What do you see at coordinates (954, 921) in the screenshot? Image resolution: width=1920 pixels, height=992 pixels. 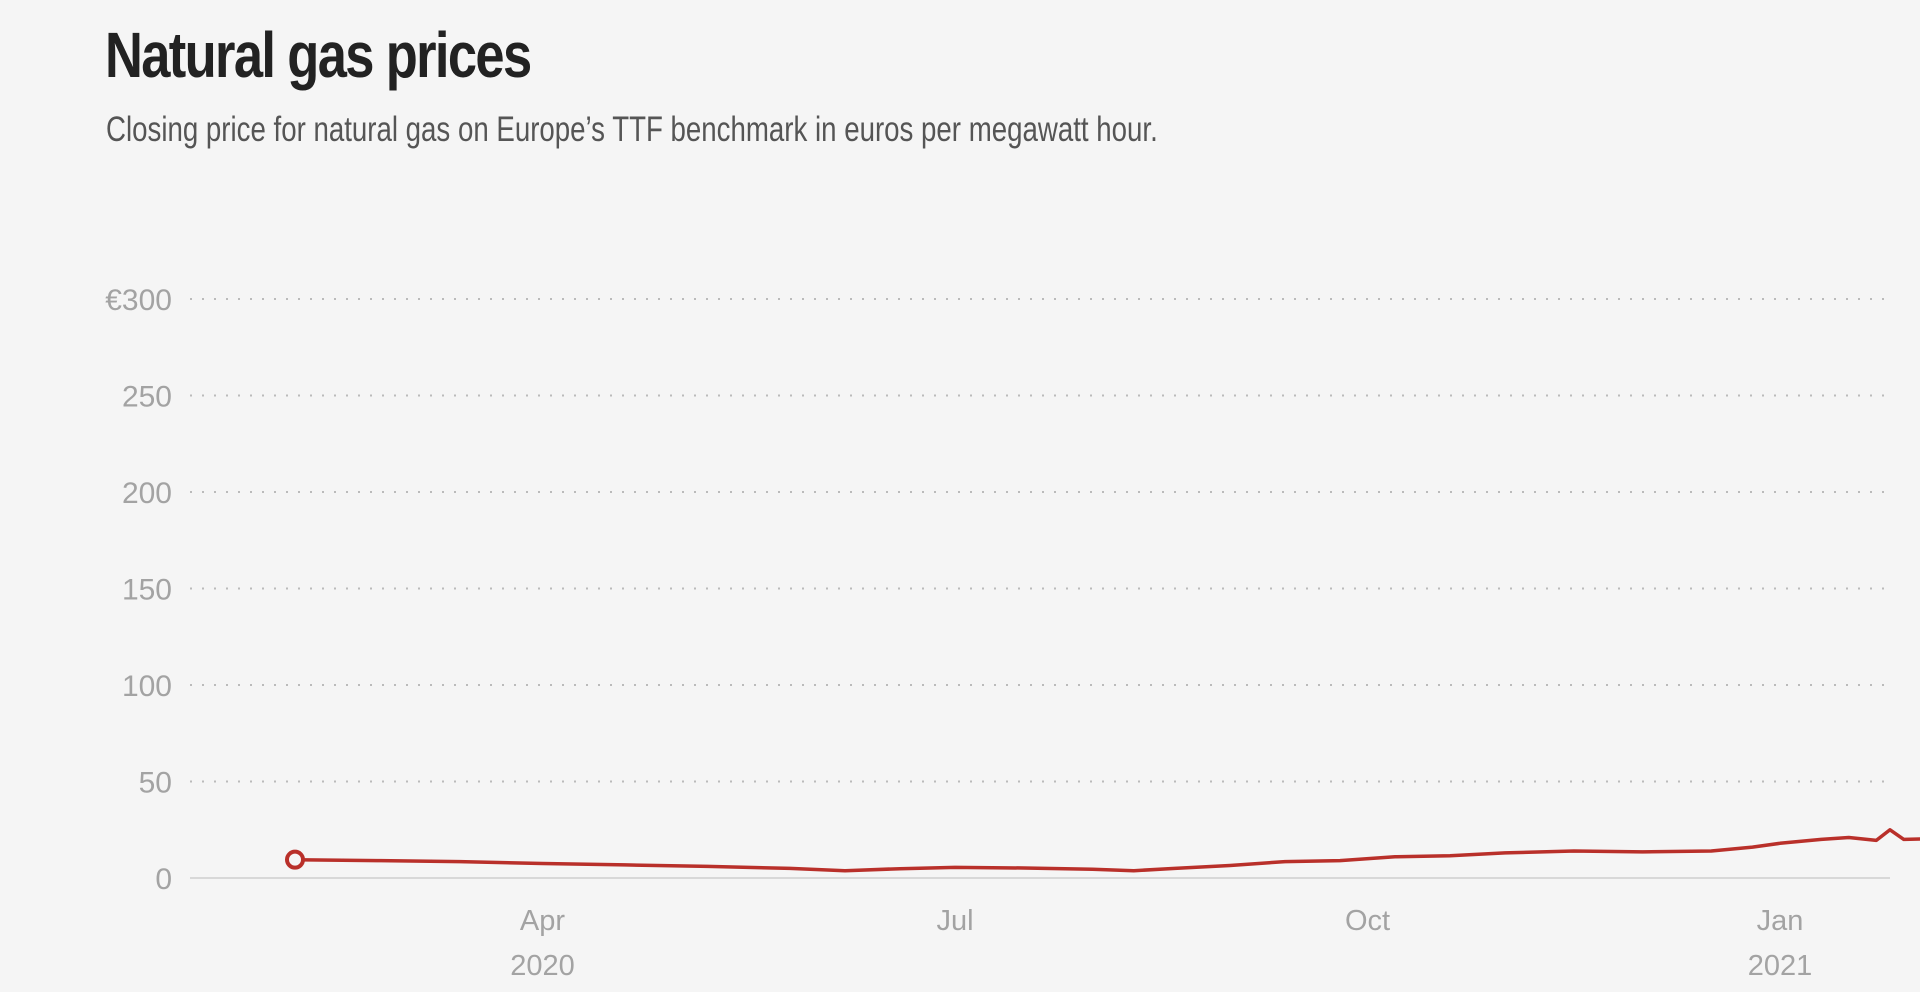 I see `x-tick-label: Jul` at bounding box center [954, 921].